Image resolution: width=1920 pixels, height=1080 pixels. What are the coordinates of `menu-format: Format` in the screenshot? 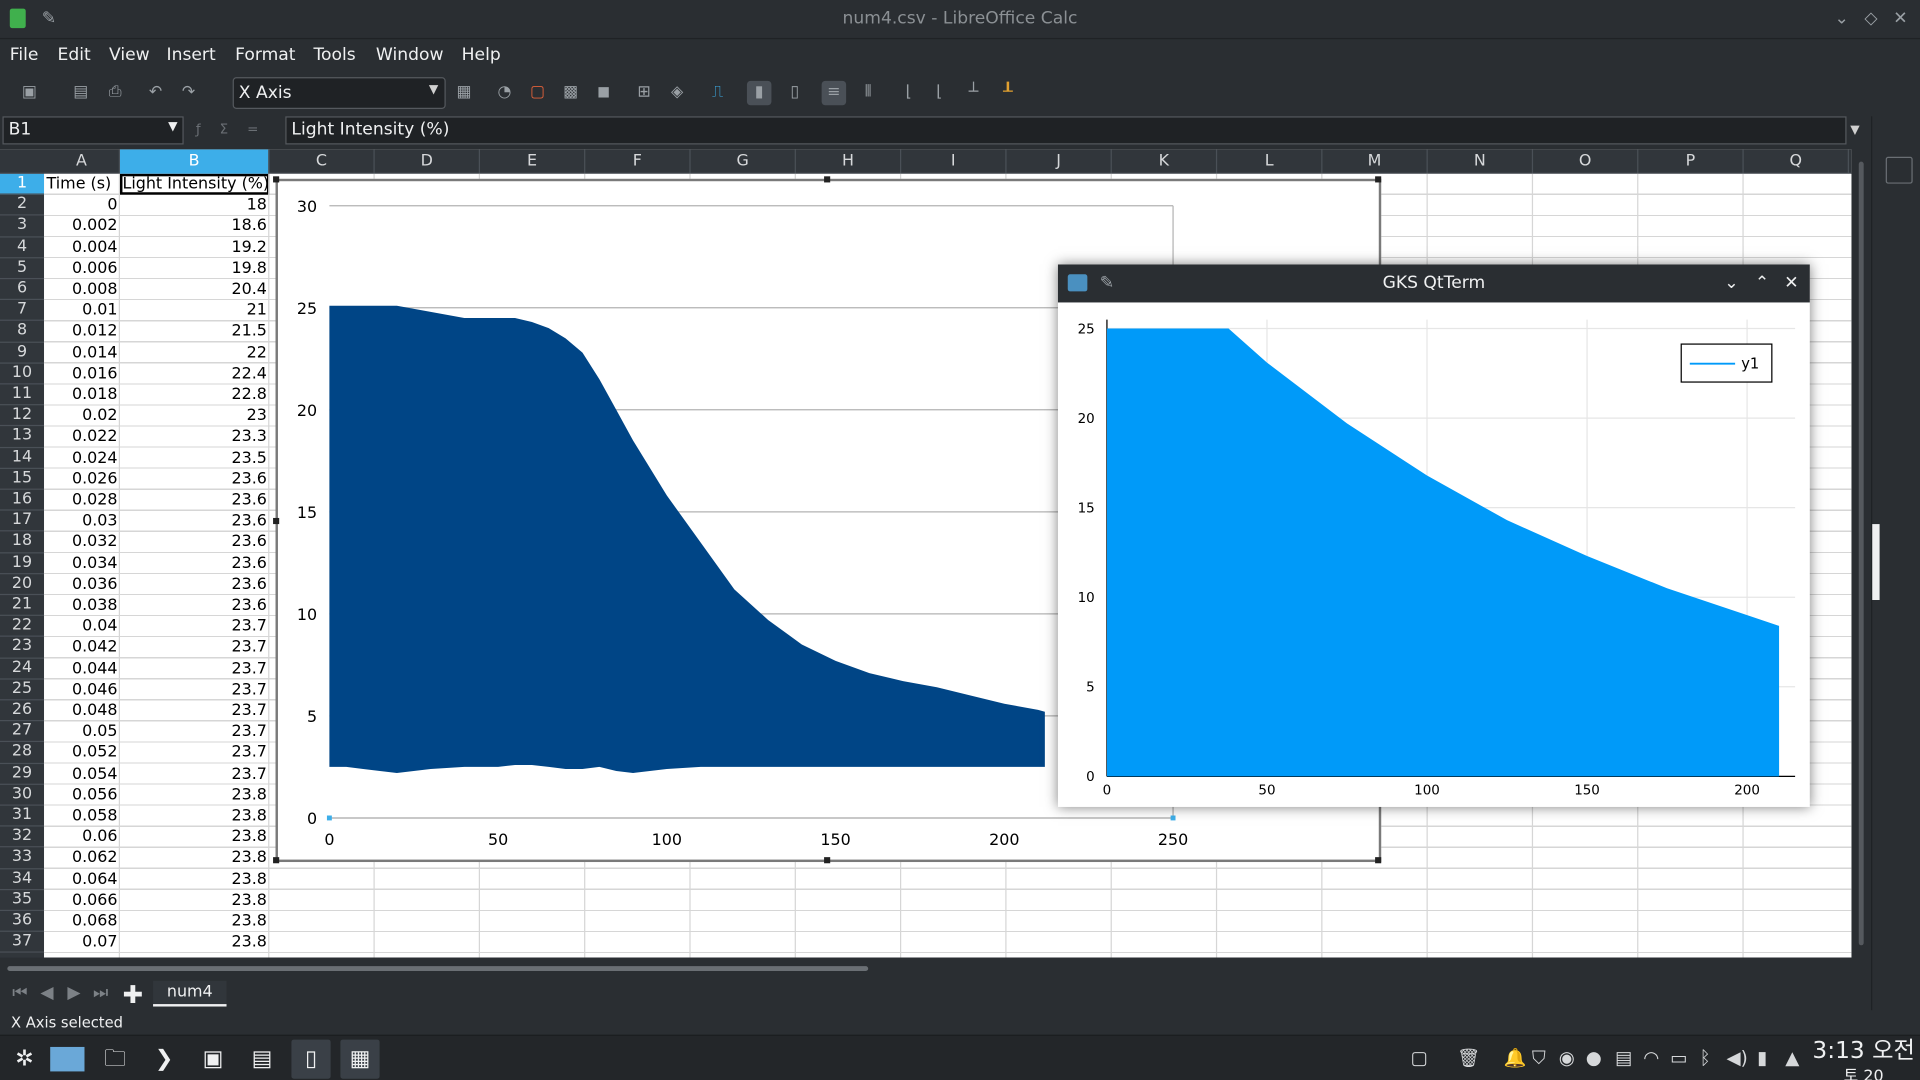 It's located at (265, 55).